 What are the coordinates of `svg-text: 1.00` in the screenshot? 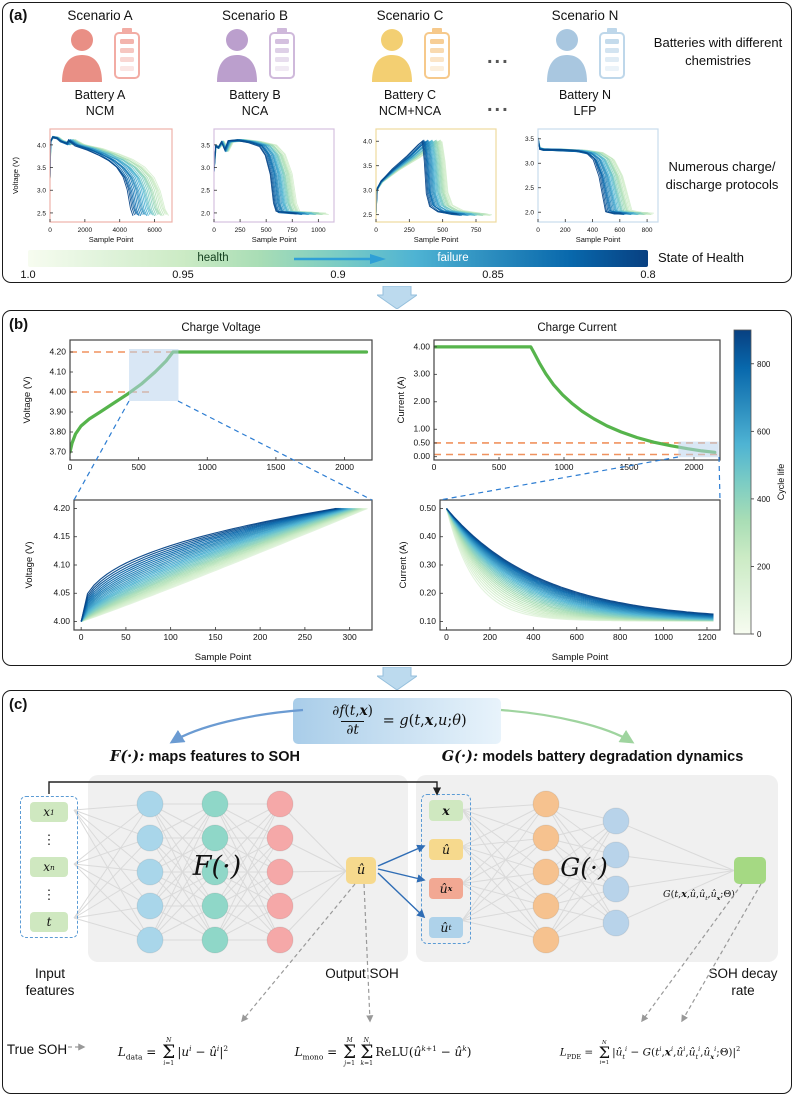 It's located at (421, 429).